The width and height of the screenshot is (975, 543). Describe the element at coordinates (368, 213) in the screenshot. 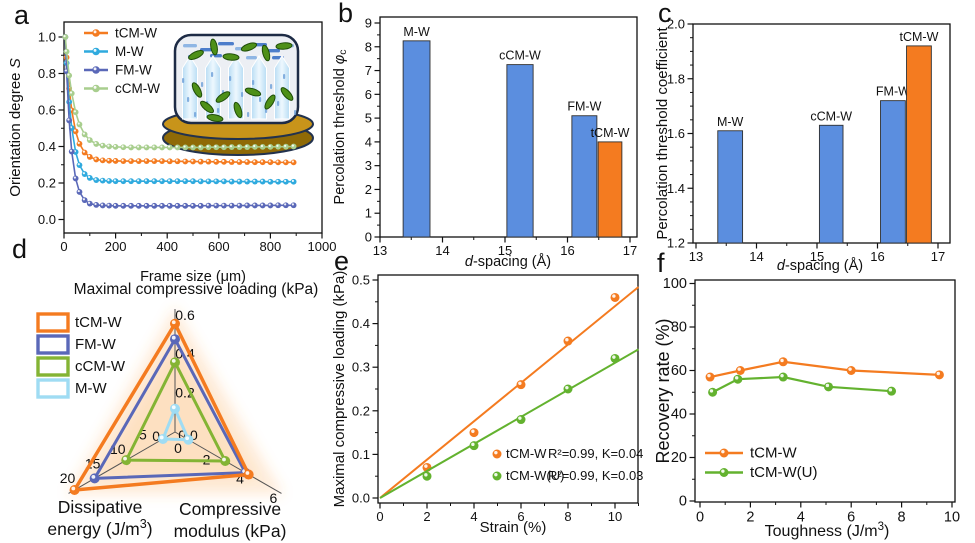

I see `svg-text: 1` at that location.